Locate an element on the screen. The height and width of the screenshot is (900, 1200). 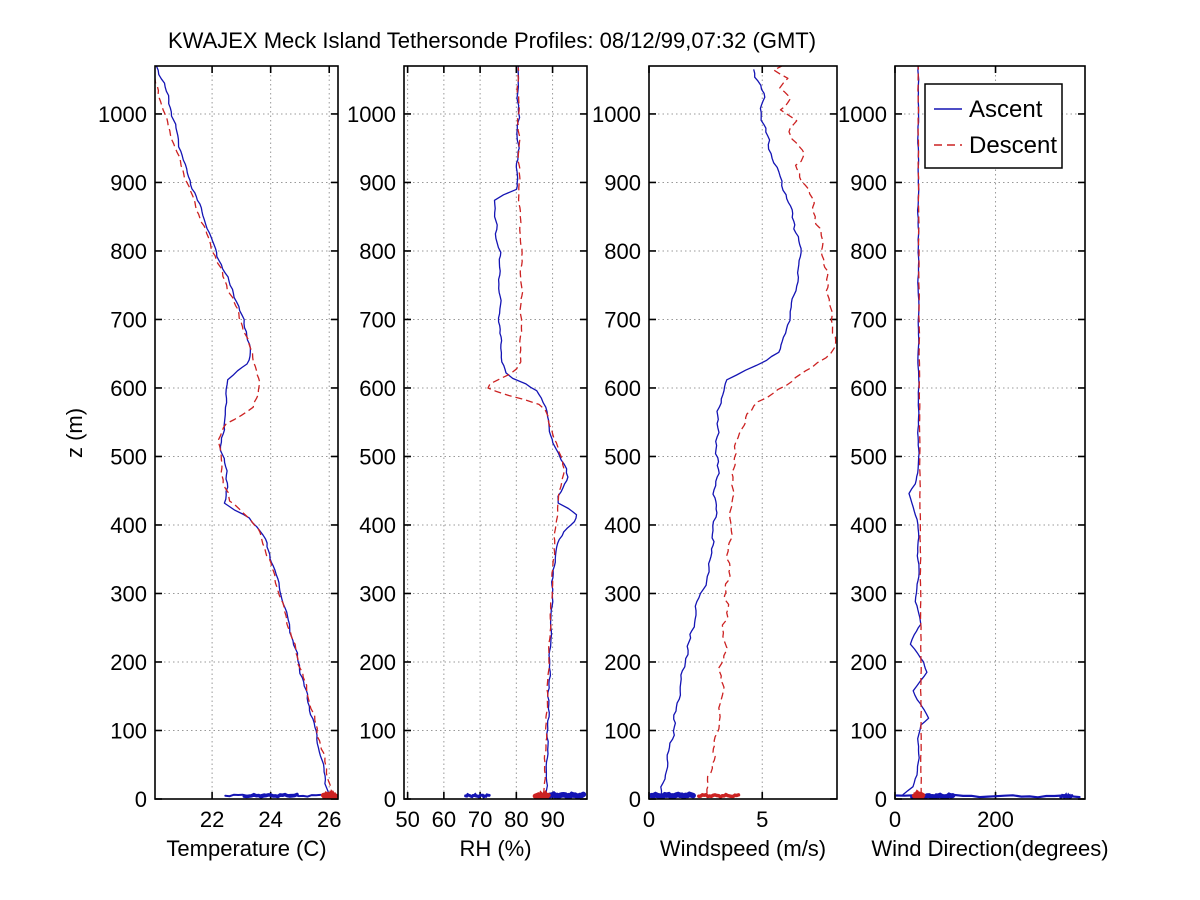
legend-label-ascent: Ascent is located at coordinates (1006, 109).